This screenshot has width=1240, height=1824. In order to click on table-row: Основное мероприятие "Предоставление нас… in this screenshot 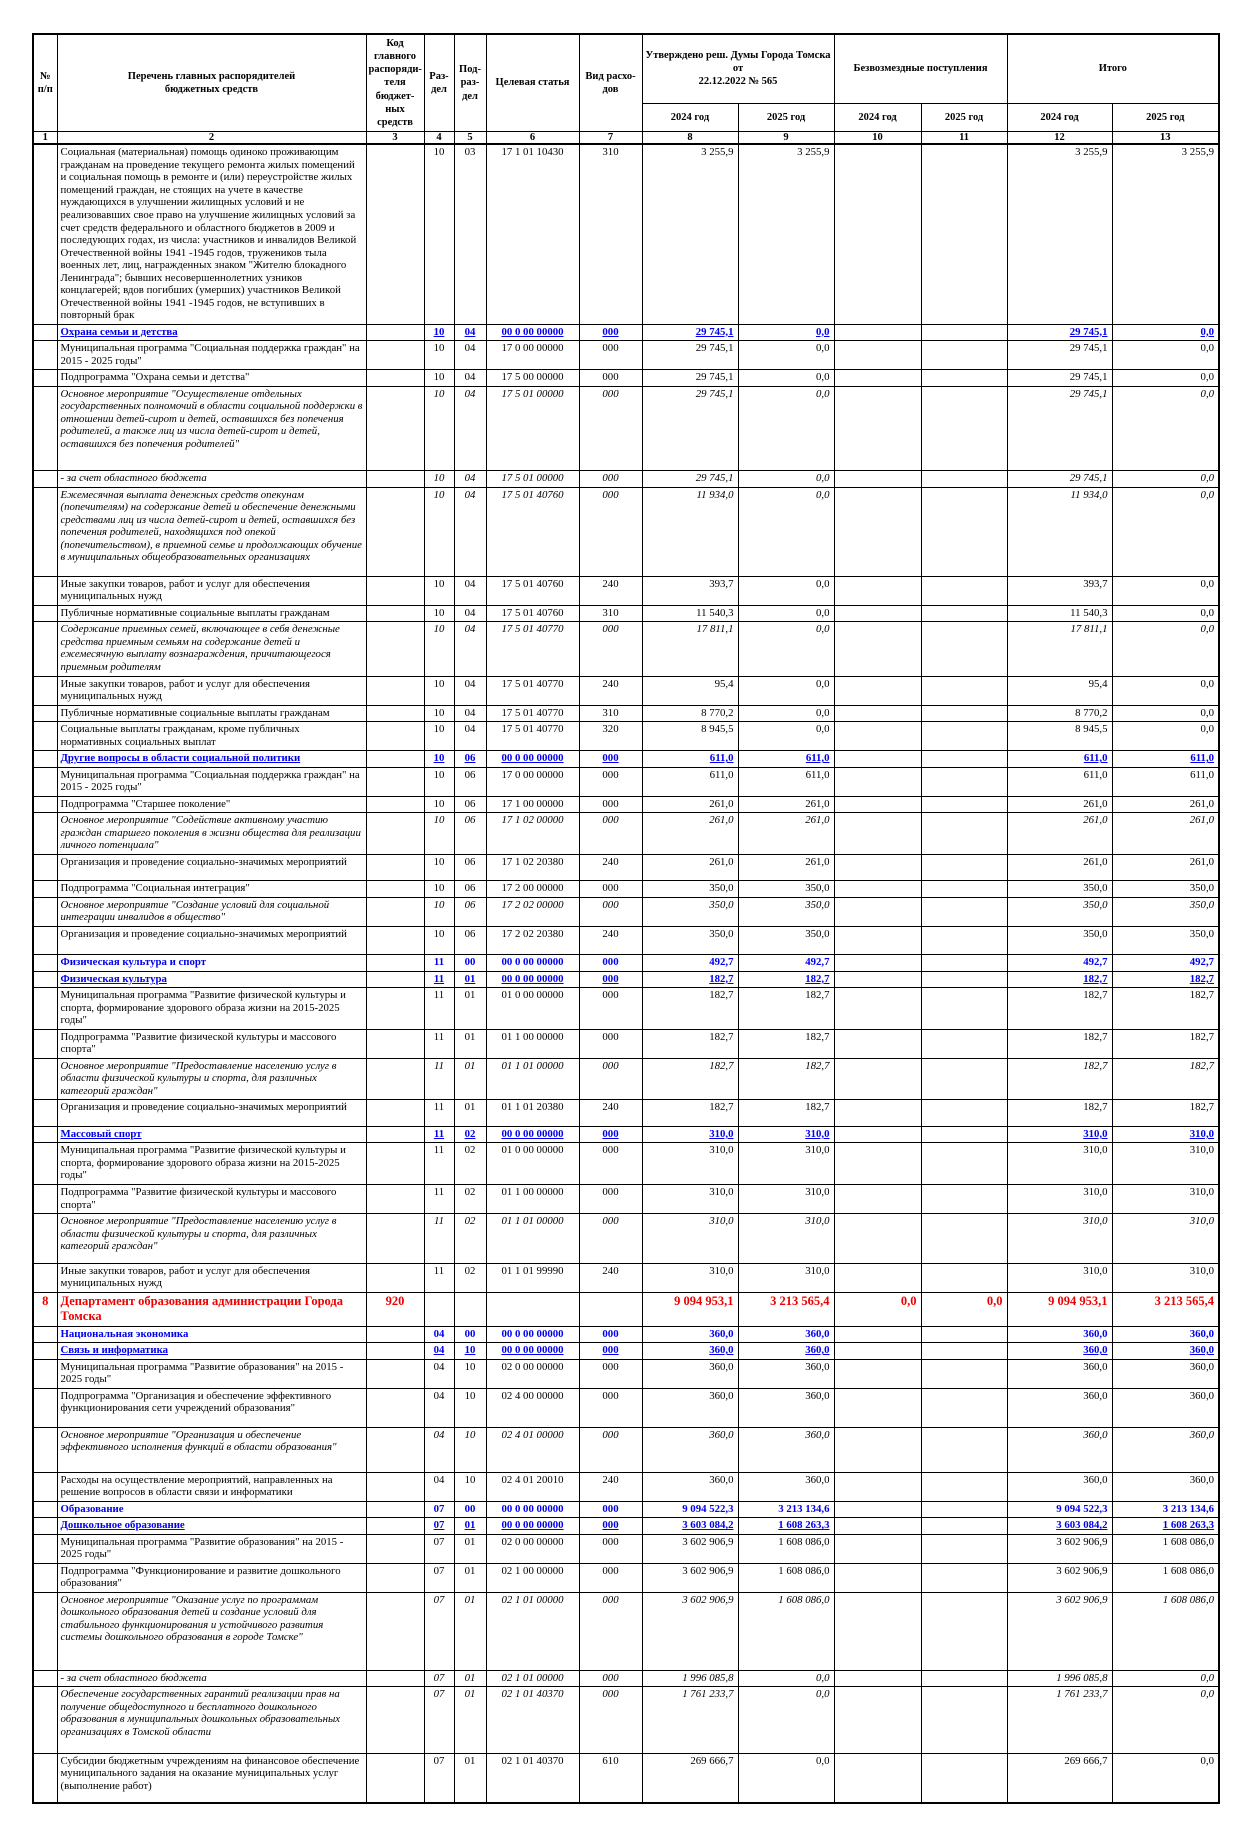, I will do `click(626, 1238)`.